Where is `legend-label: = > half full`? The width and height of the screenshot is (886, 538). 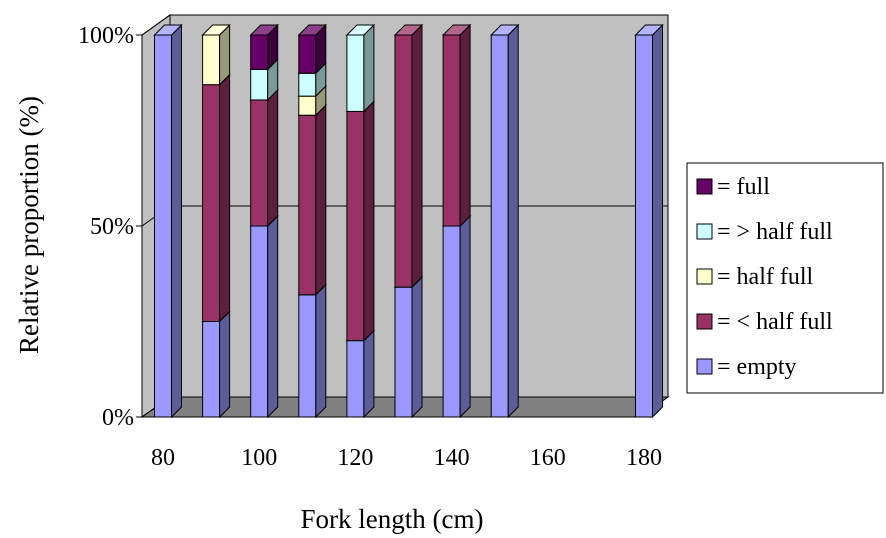 legend-label: = > half full is located at coordinates (775, 232).